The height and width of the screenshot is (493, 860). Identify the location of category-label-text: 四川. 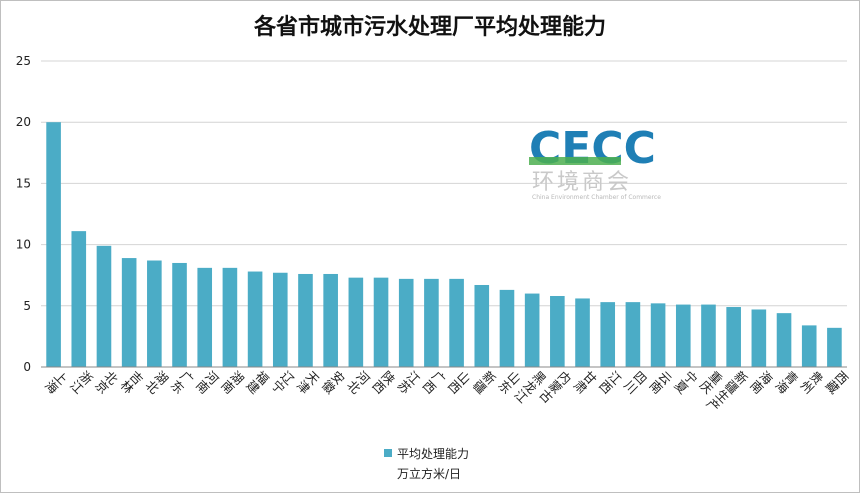
(635, 382).